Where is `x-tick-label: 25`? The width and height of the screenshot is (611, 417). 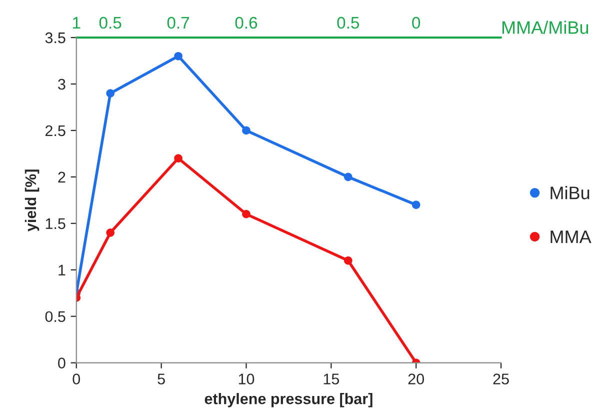
x-tick-label: 25 is located at coordinates (501, 379).